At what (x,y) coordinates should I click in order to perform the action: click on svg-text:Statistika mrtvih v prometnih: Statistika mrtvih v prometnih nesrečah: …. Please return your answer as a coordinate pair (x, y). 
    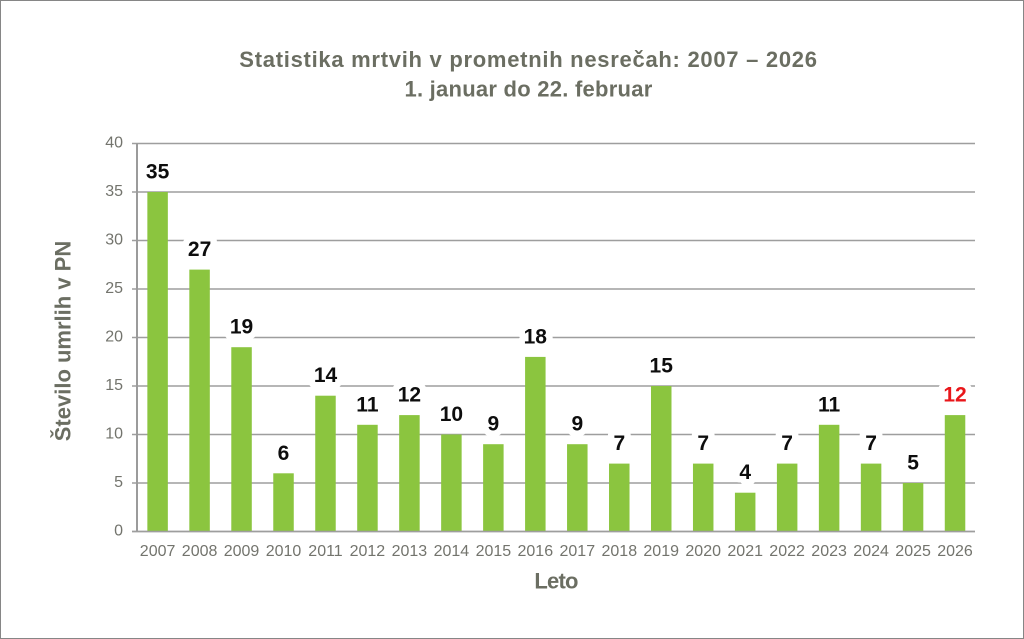
    Looking at the image, I should click on (528, 59).